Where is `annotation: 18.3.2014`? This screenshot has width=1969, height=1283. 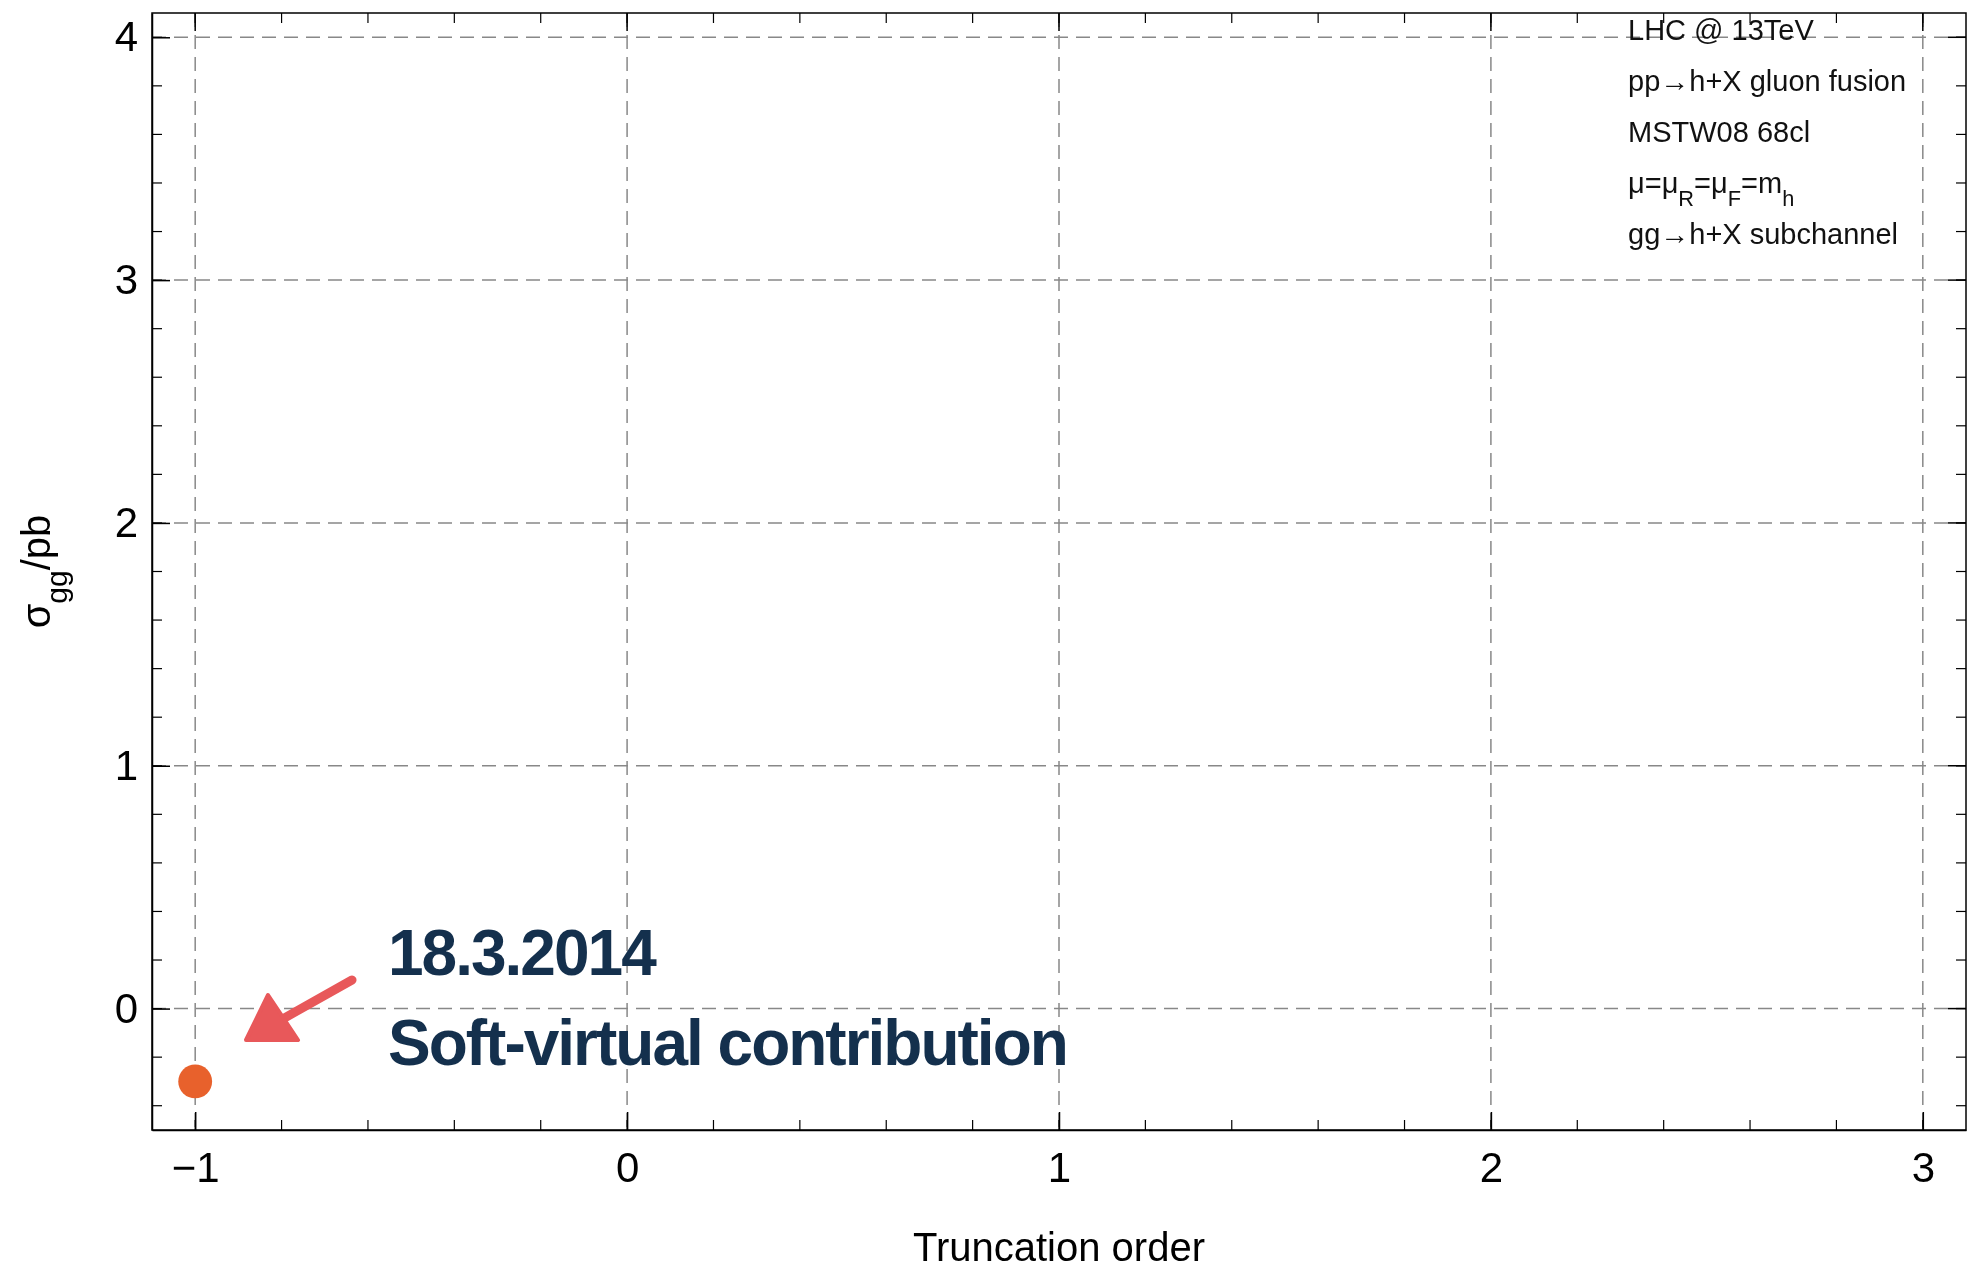 annotation: 18.3.2014 is located at coordinates (523, 953).